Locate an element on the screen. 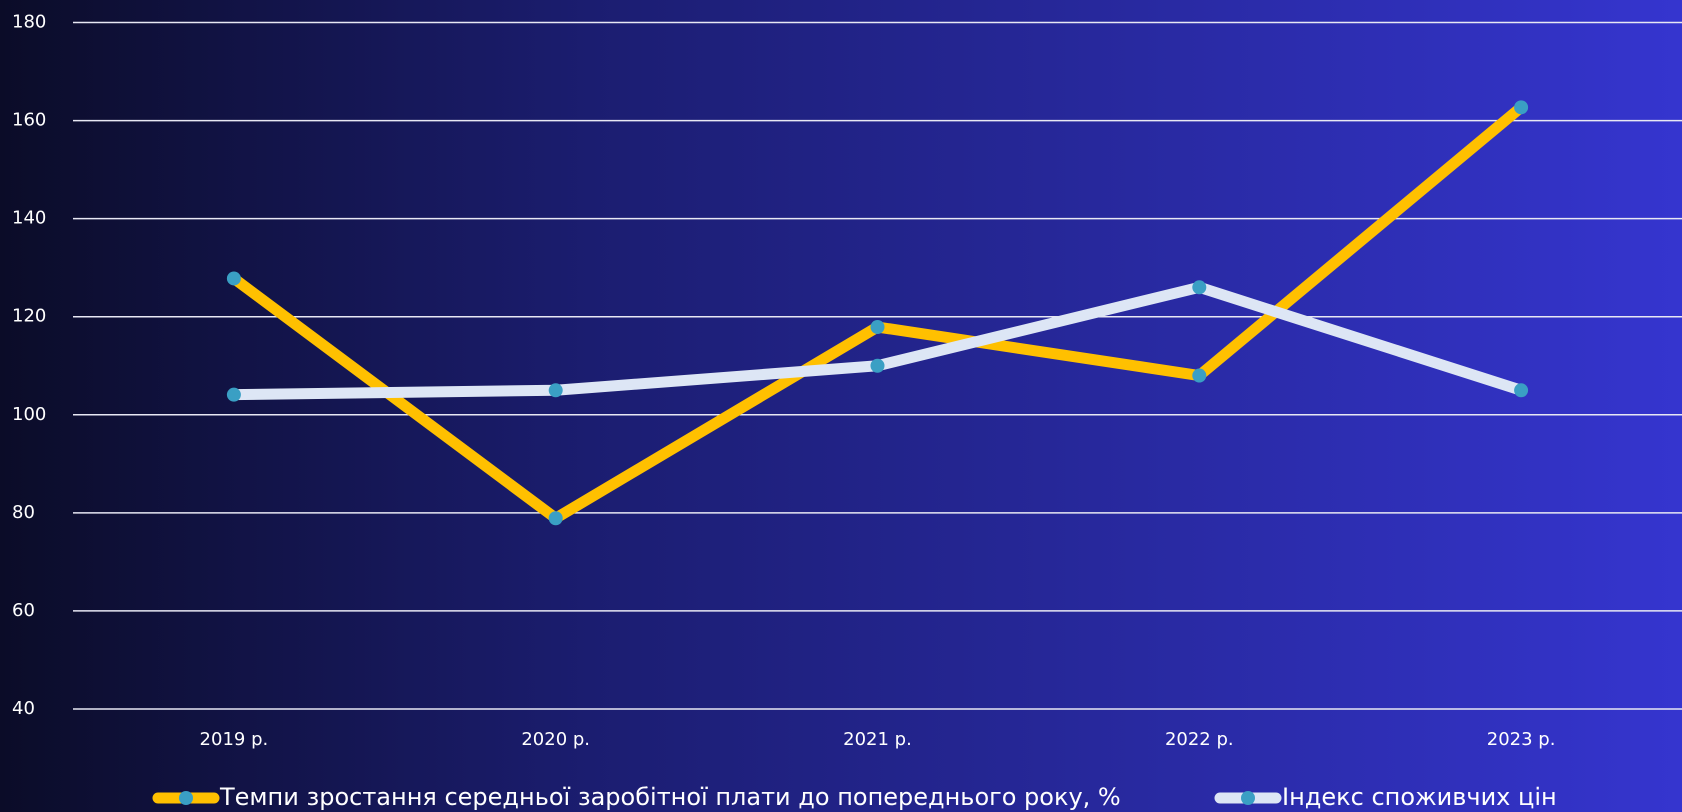 This screenshot has width=1682, height=812. y-tick-label: 120 is located at coordinates (29, 316).